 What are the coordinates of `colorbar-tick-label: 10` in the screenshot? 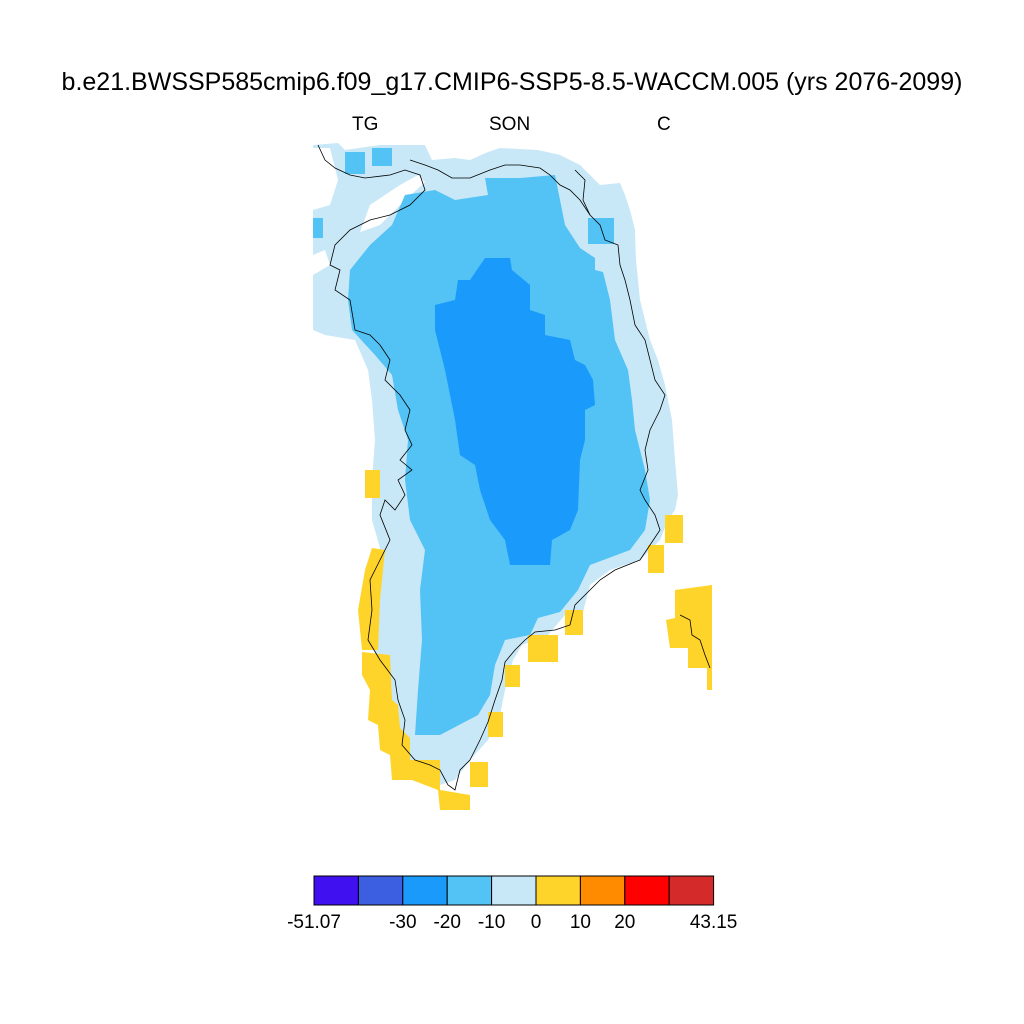 It's located at (580, 922).